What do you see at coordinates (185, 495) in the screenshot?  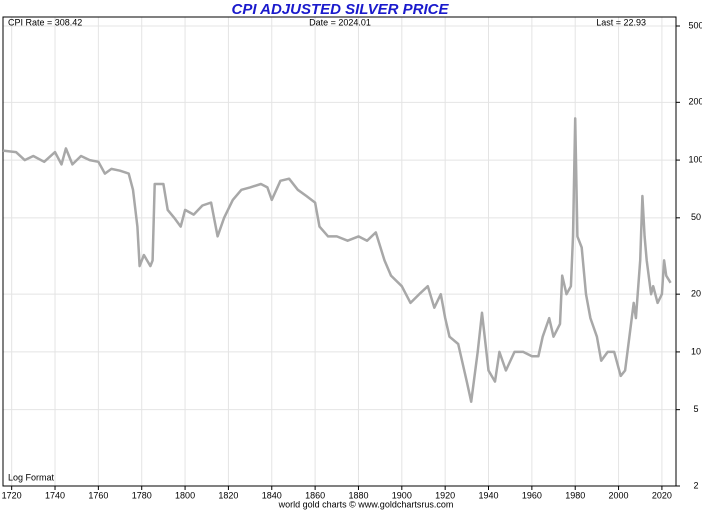 I see `x-tick-label: 1800` at bounding box center [185, 495].